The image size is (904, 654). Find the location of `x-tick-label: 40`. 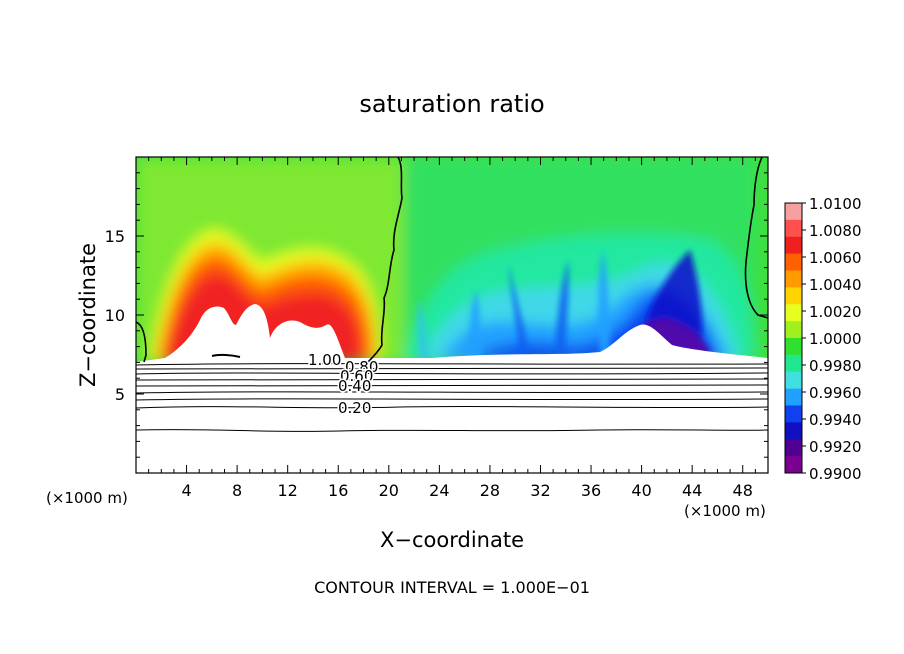

x-tick-label: 40 is located at coordinates (641, 490).